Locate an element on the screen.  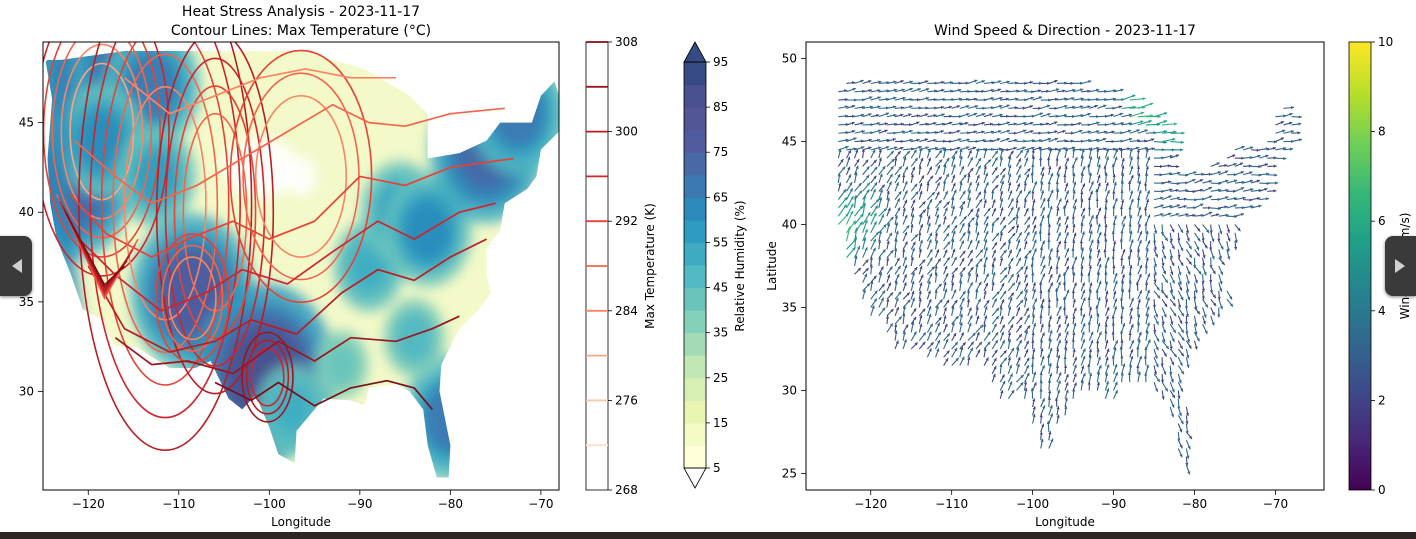
right-x-tick-label: −100 is located at coordinates (1032, 504).